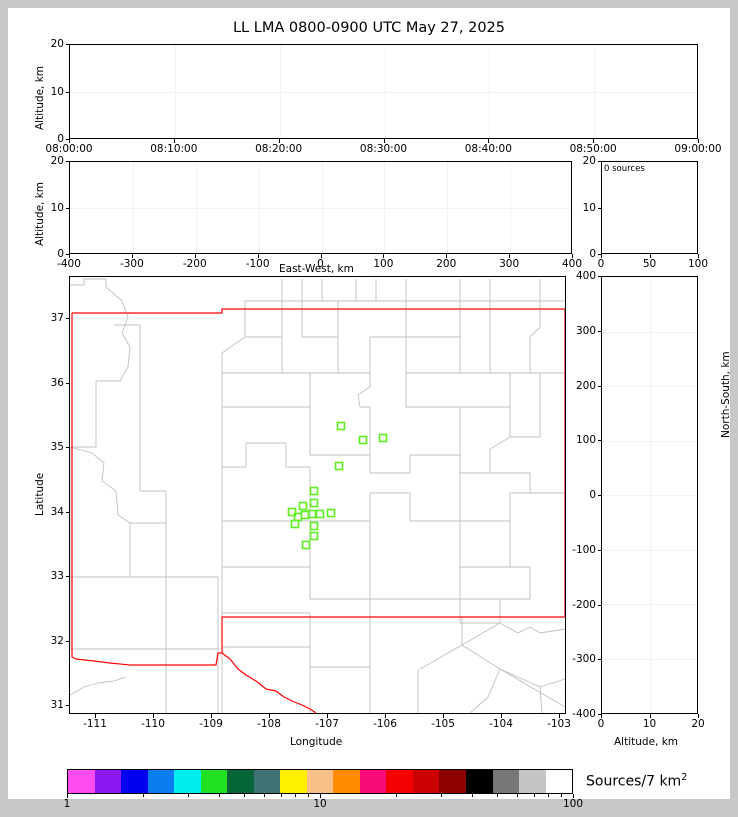  Describe the element at coordinates (211, 724) in the screenshot. I see `map-axis-x-label: -109` at that location.